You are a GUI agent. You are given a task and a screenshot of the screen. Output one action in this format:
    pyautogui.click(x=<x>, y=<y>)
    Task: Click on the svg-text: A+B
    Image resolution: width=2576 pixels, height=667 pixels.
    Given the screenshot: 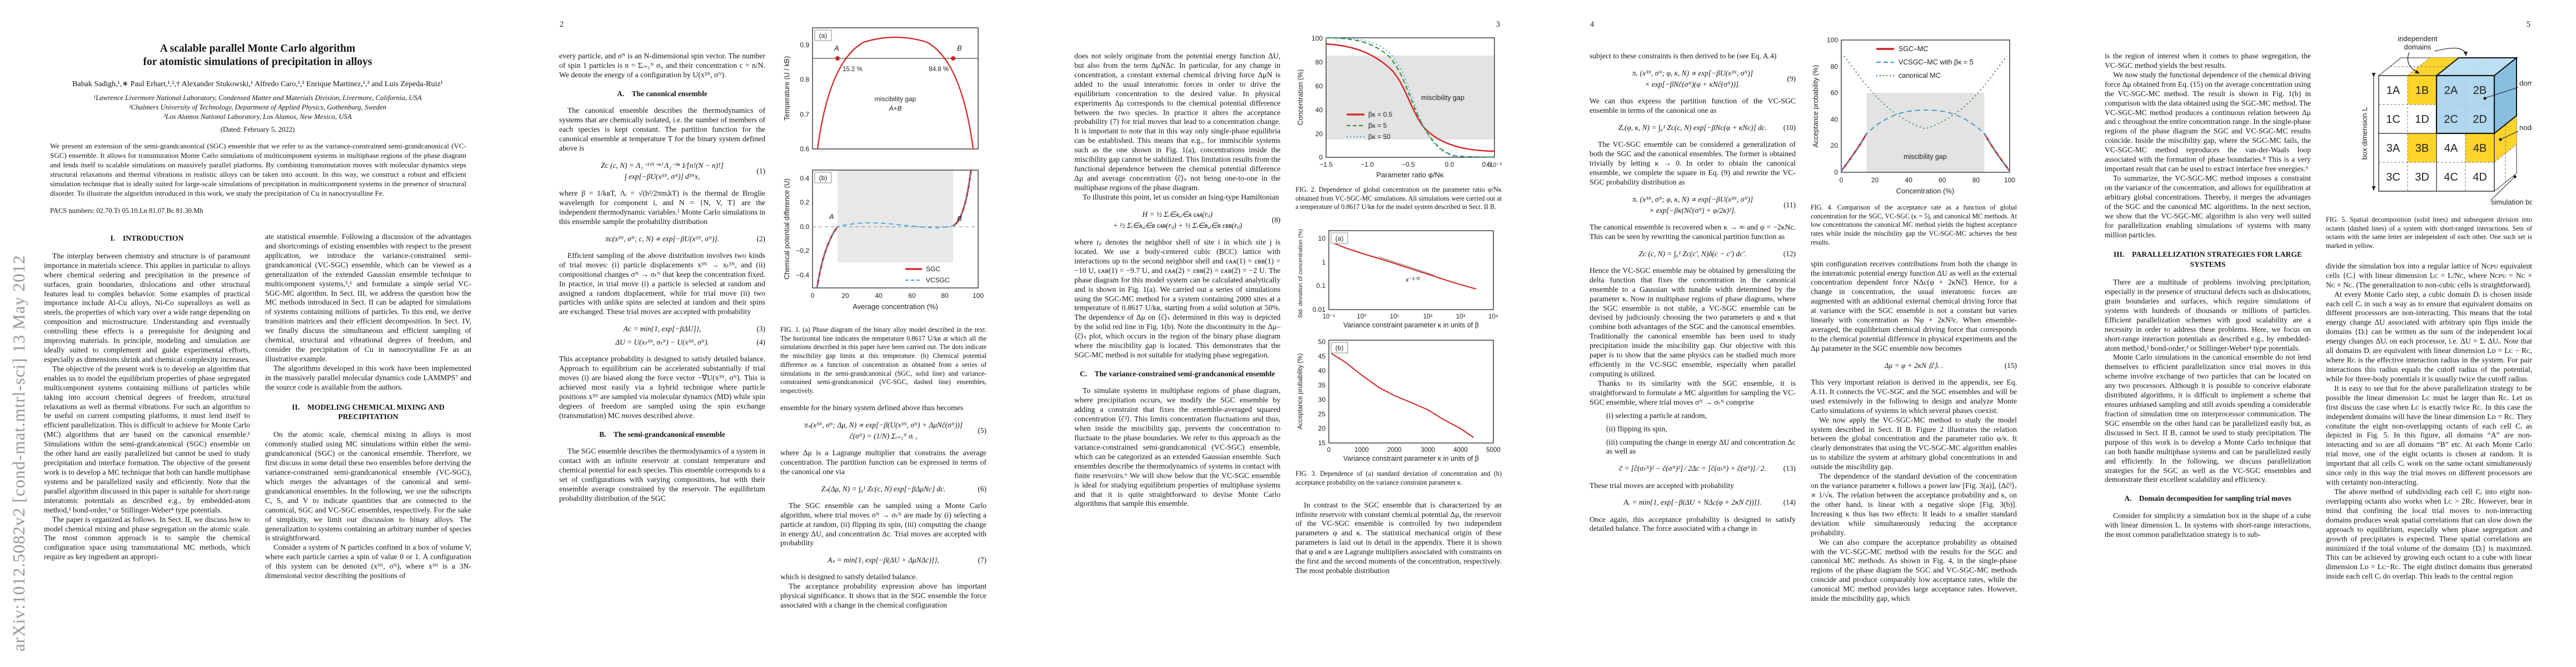 What is the action you would take?
    pyautogui.click(x=894, y=108)
    